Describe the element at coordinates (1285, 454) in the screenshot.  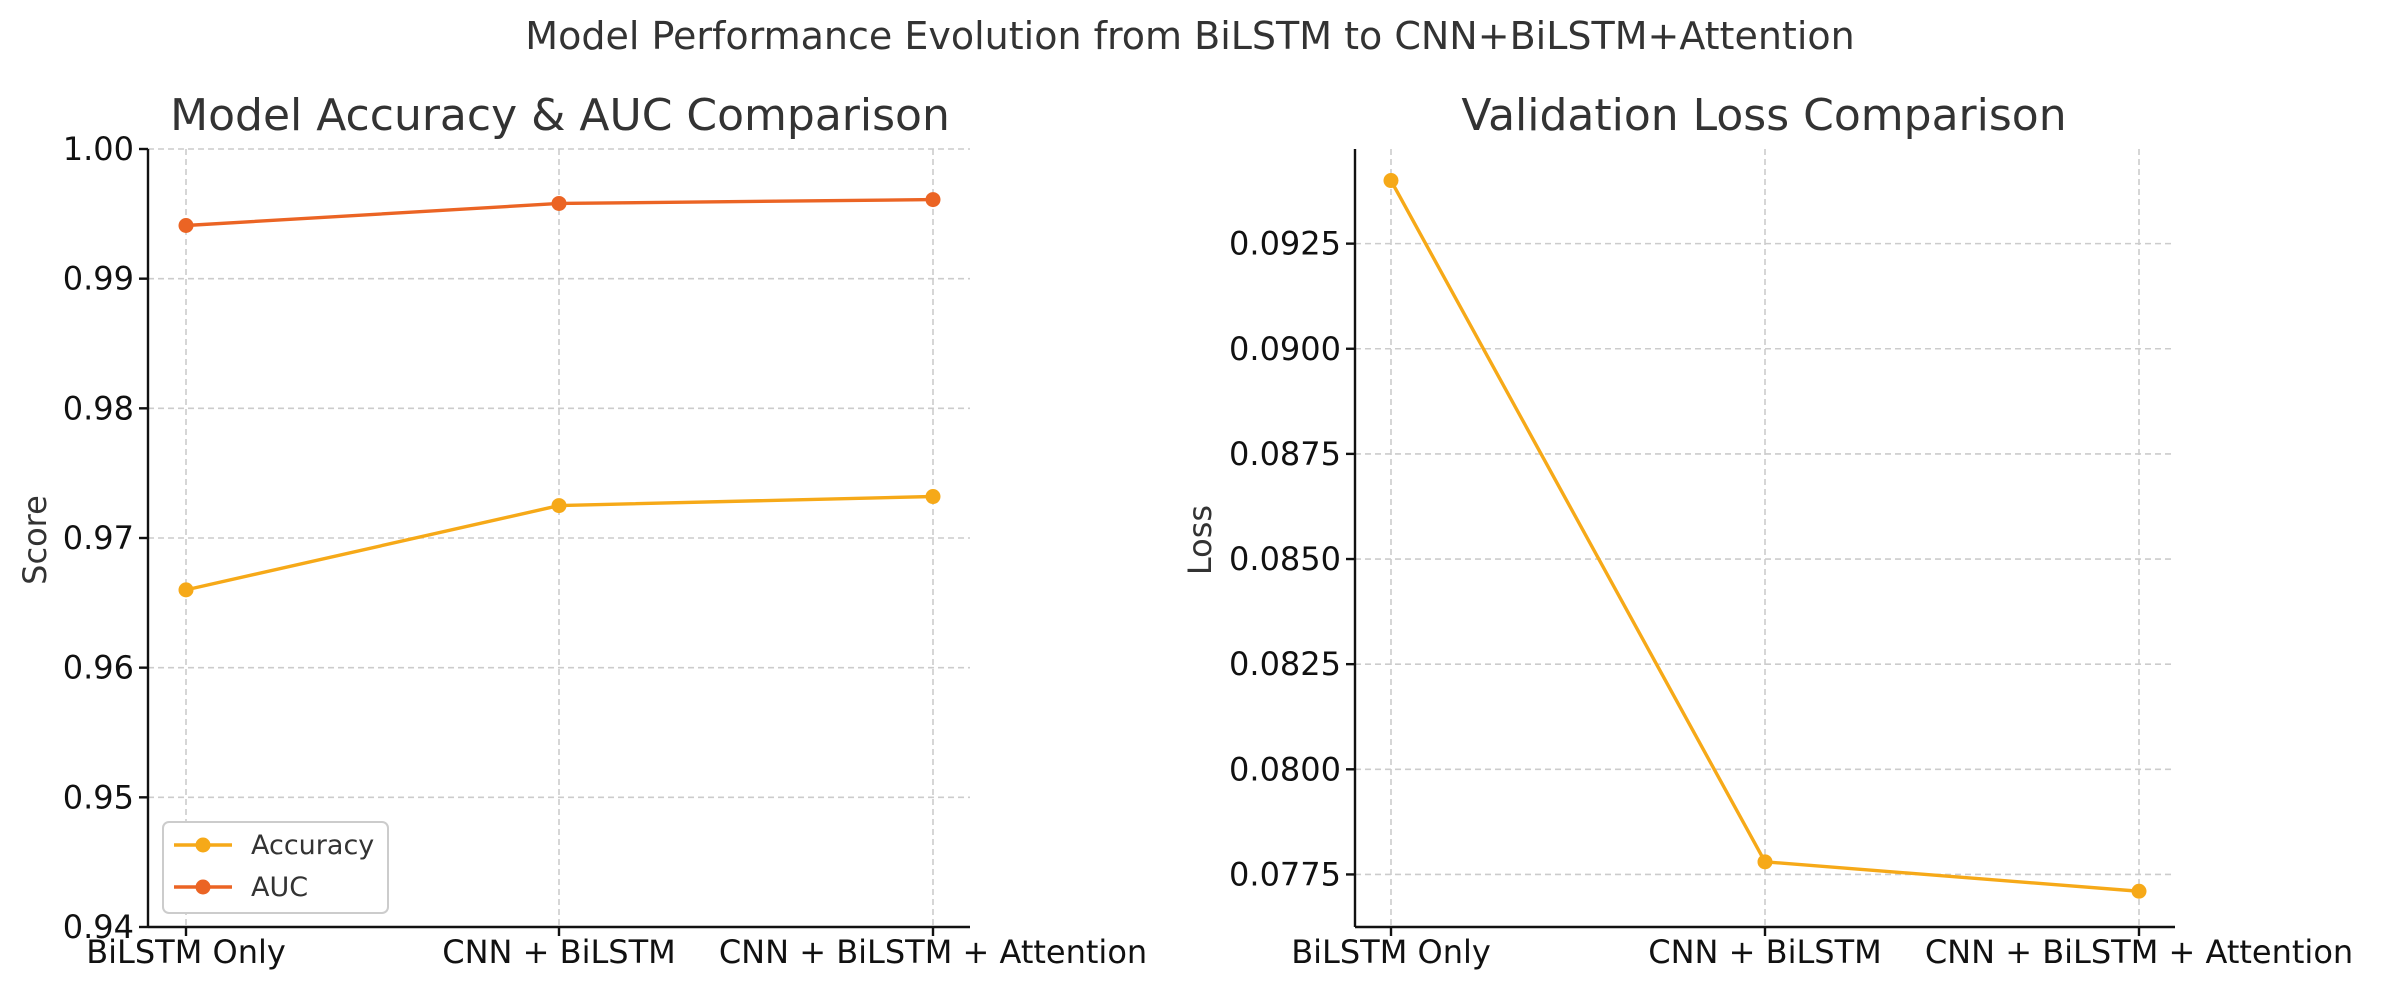
I see `validation-loss-y-tick-label: 0.0875` at that location.